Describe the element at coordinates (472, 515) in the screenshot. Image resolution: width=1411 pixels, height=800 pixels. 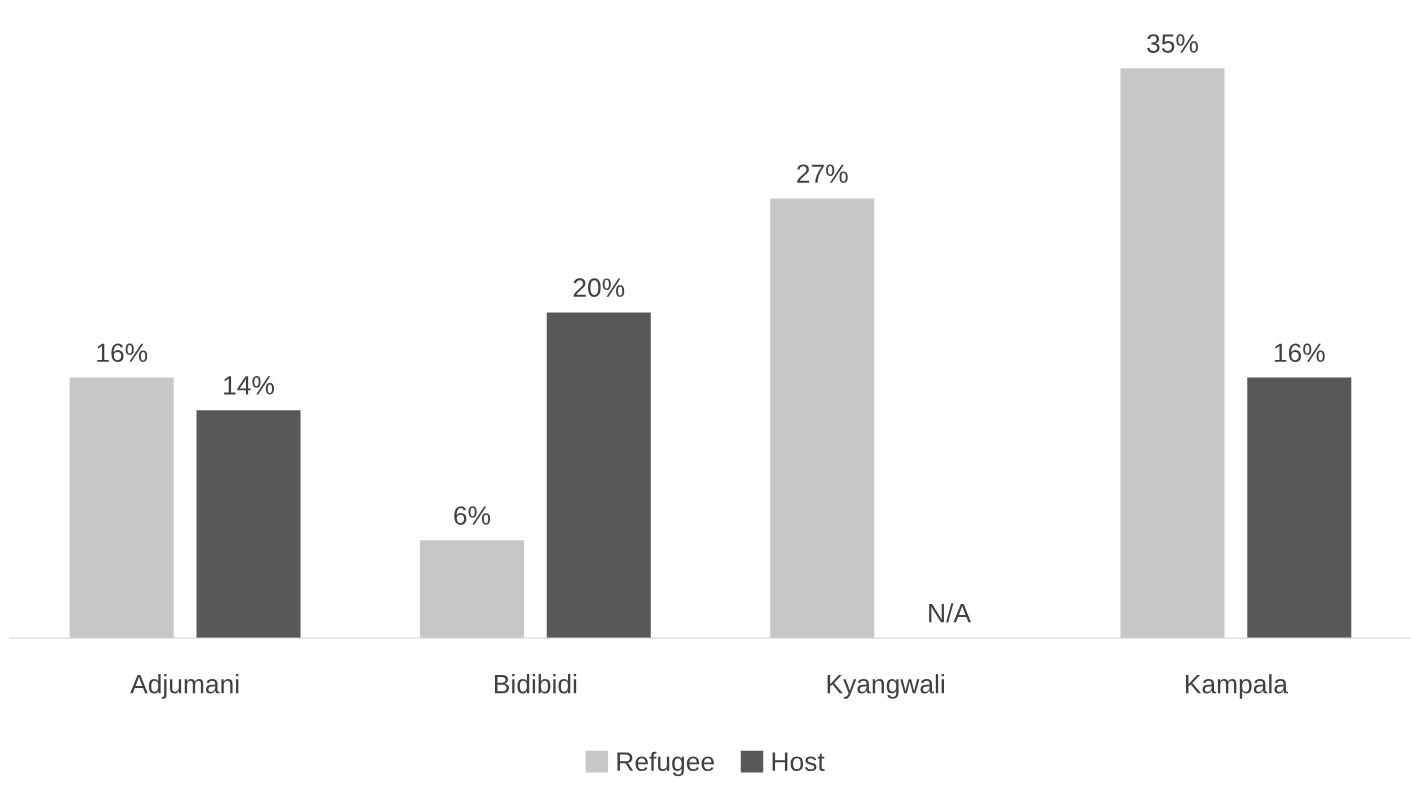
I see `data-label: 6%` at that location.